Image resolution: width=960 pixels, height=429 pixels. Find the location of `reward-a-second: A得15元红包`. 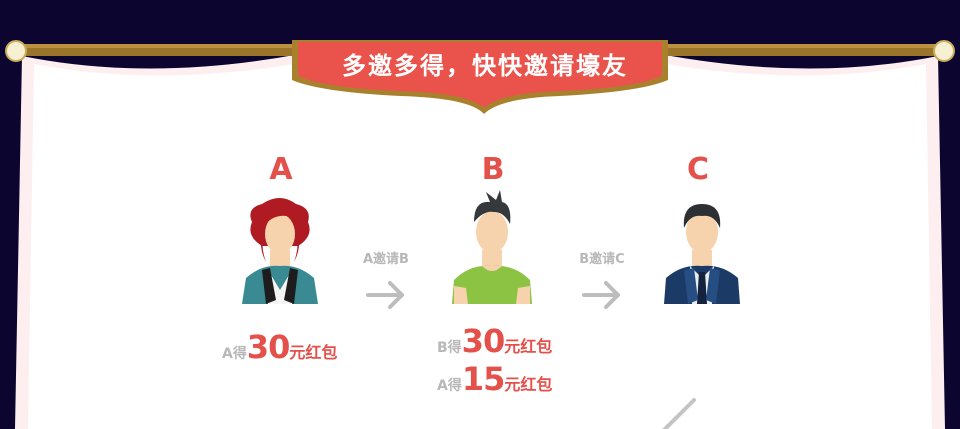

reward-a-second: A得15元红包 is located at coordinates (494, 379).